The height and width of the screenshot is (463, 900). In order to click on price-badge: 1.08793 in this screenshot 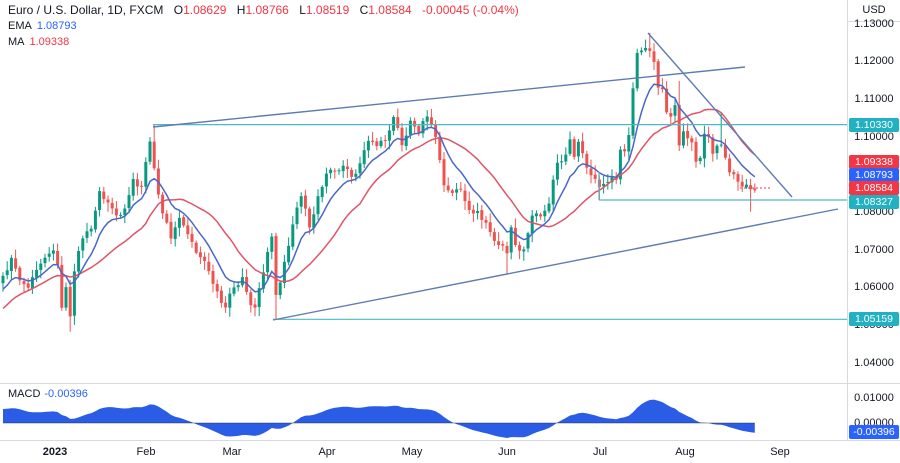, I will do `click(874, 175)`.